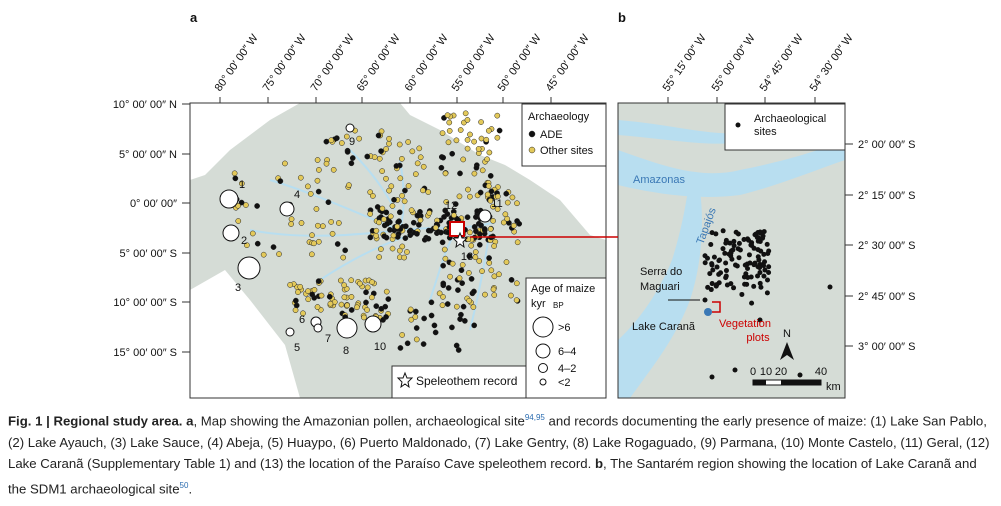 The height and width of the screenshot is (506, 1001). I want to click on scale-label: 20, so click(781, 372).